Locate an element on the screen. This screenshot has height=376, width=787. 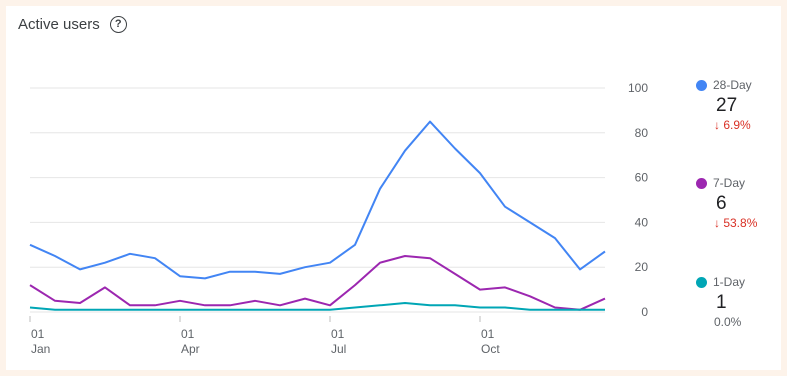
y-tick-label: 0 is located at coordinates (644, 312).